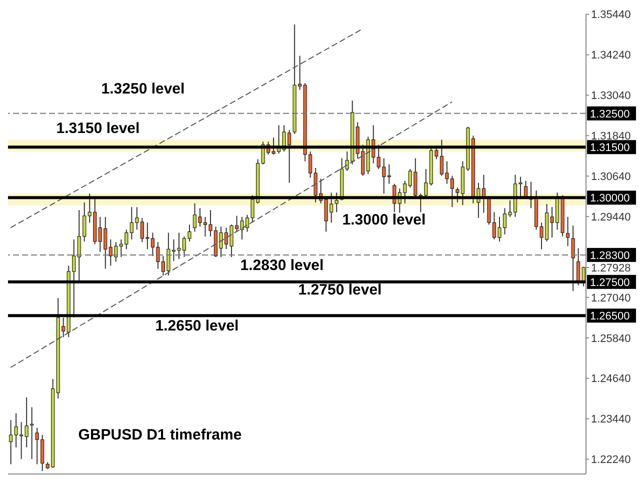 This screenshot has height=480, width=640. What do you see at coordinates (610, 198) in the screenshot?
I see `ref-line-label: 1.30000` at bounding box center [610, 198].